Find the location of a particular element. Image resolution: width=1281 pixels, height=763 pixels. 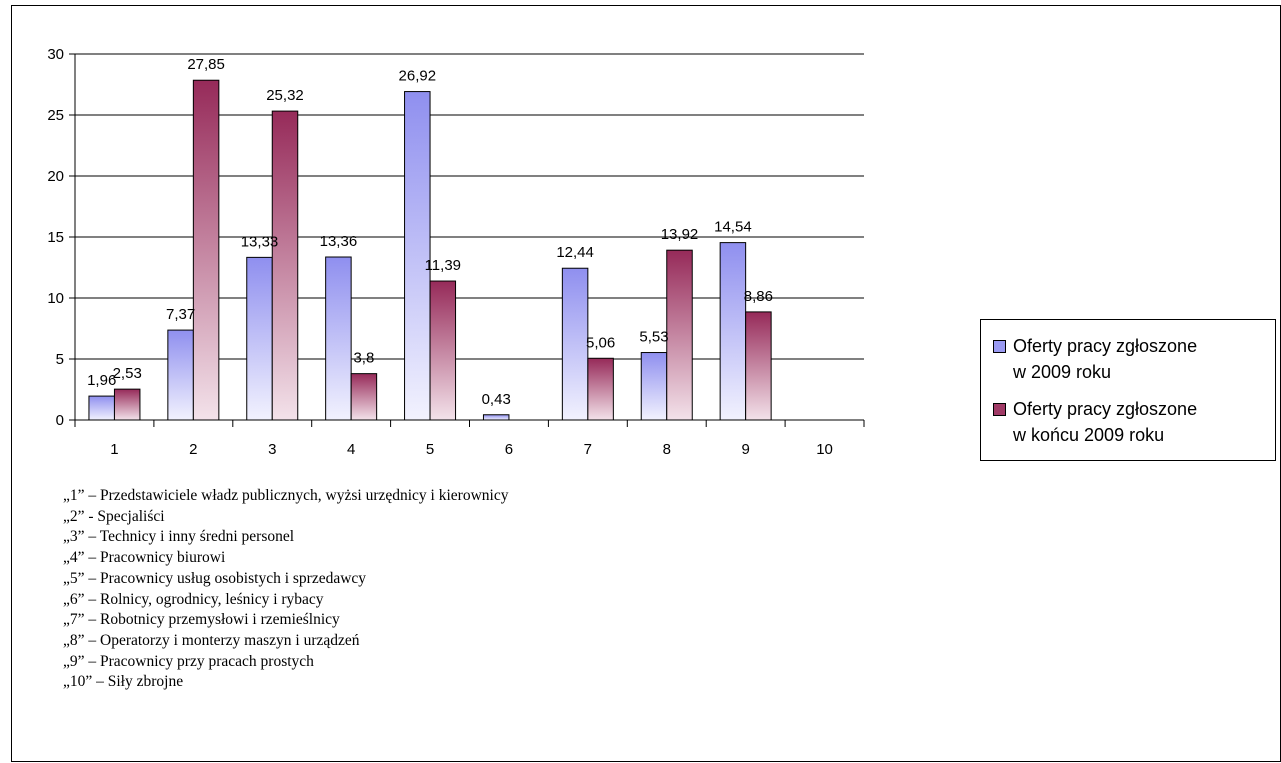

x-tick-label: 9 is located at coordinates (745, 449).